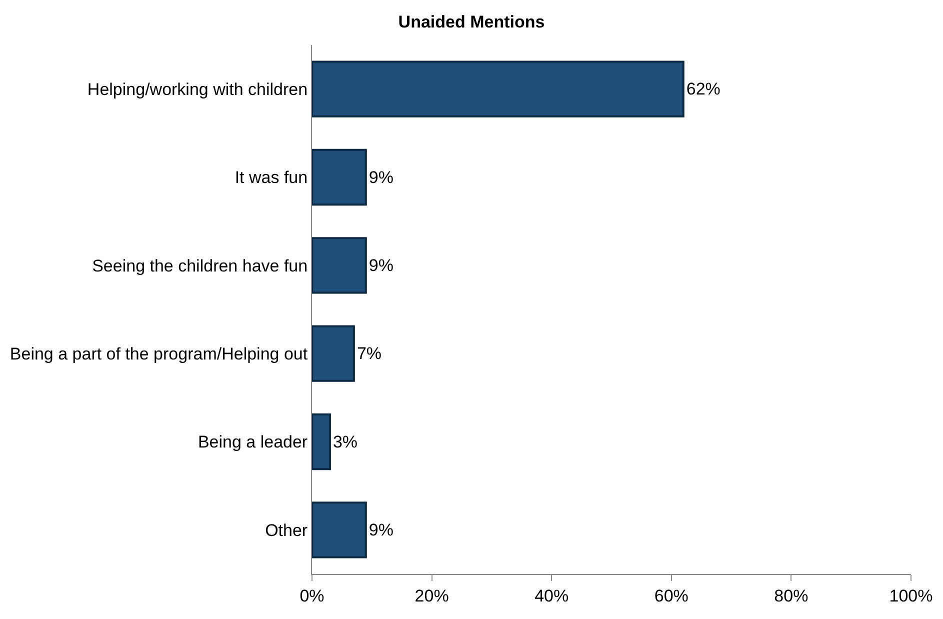 The height and width of the screenshot is (619, 943). Describe the element at coordinates (671, 596) in the screenshot. I see `x-tick-label: 60%` at that location.